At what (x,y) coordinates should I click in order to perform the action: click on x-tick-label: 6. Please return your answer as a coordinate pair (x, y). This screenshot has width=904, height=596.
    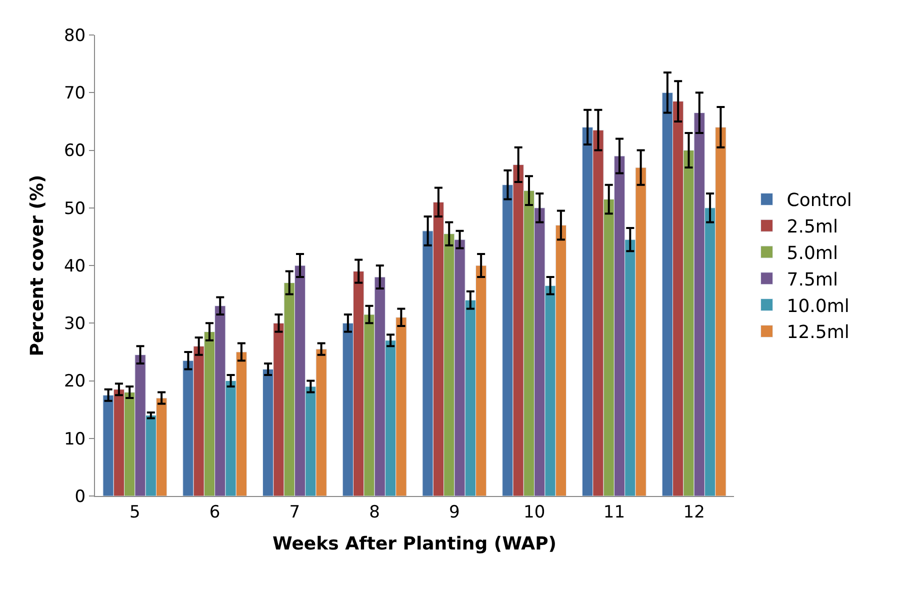
    Looking at the image, I should click on (214, 512).